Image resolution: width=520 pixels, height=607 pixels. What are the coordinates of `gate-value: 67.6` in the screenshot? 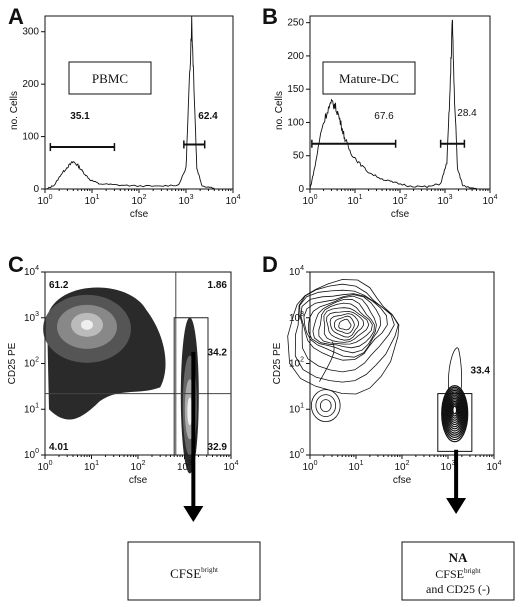 It's located at (384, 116).